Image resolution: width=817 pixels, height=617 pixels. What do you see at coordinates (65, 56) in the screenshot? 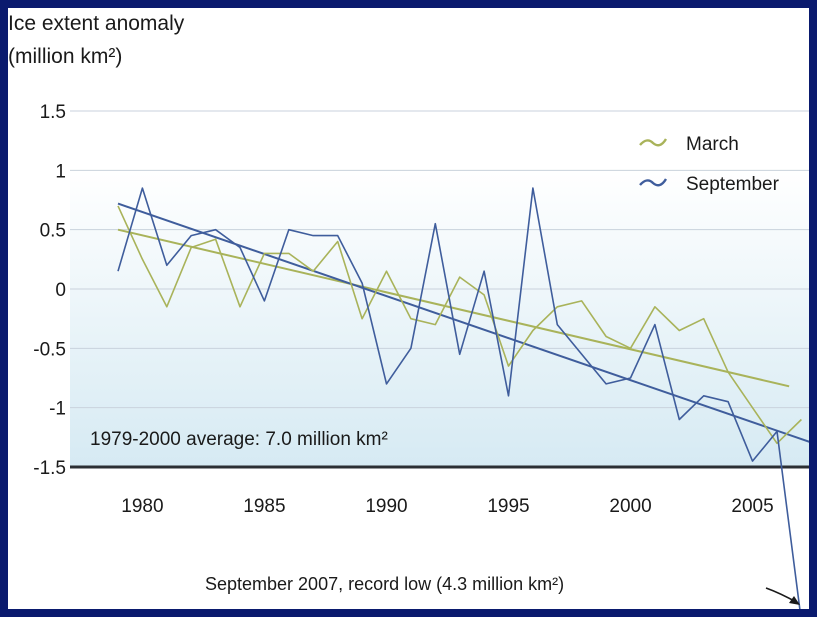
I see `y-axis-title-line2: (million km²)` at bounding box center [65, 56].